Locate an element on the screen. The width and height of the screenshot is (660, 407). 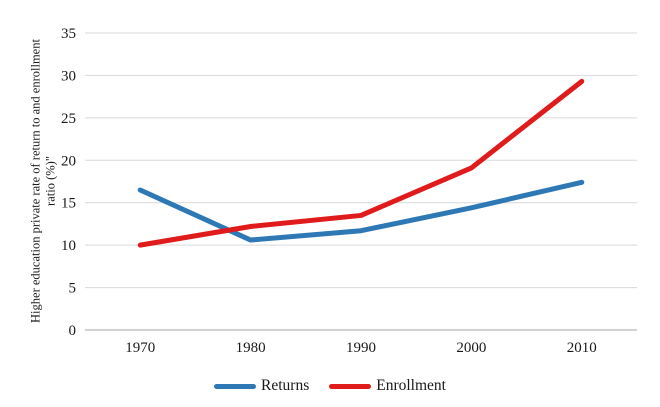
y-tick-label: 25 is located at coordinates (68, 119).